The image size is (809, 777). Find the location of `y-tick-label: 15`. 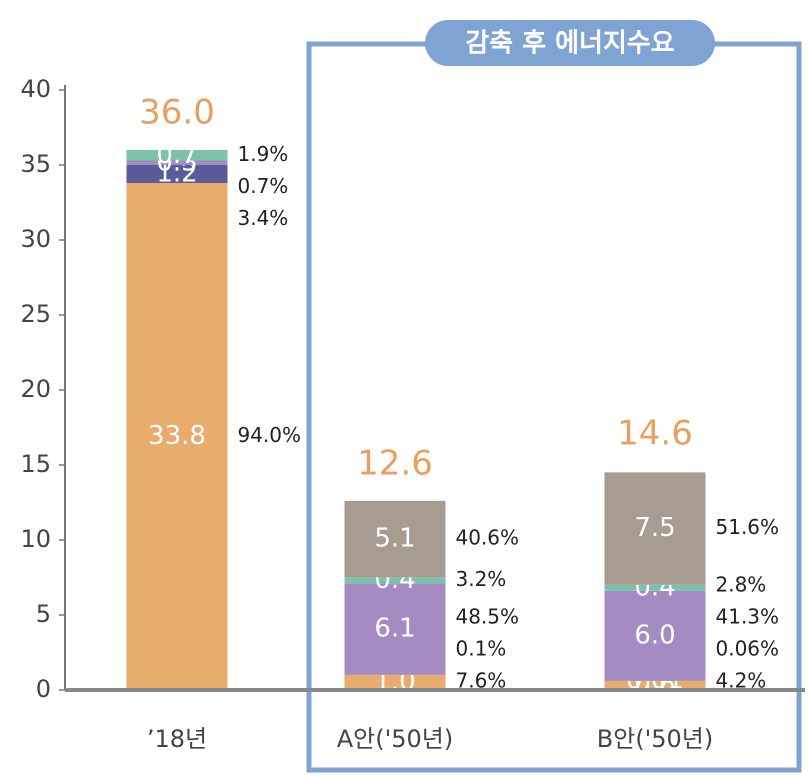

y-tick-label: 15 is located at coordinates (35, 464).